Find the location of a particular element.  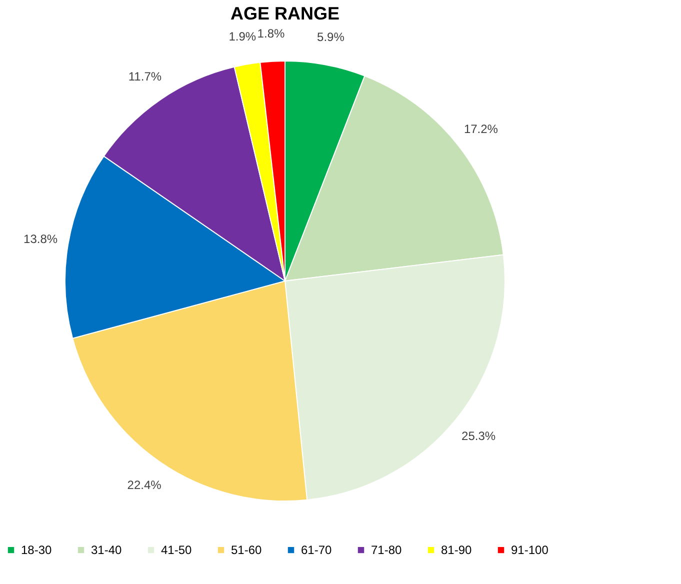

legend-label: 91-100 is located at coordinates (530, 550).